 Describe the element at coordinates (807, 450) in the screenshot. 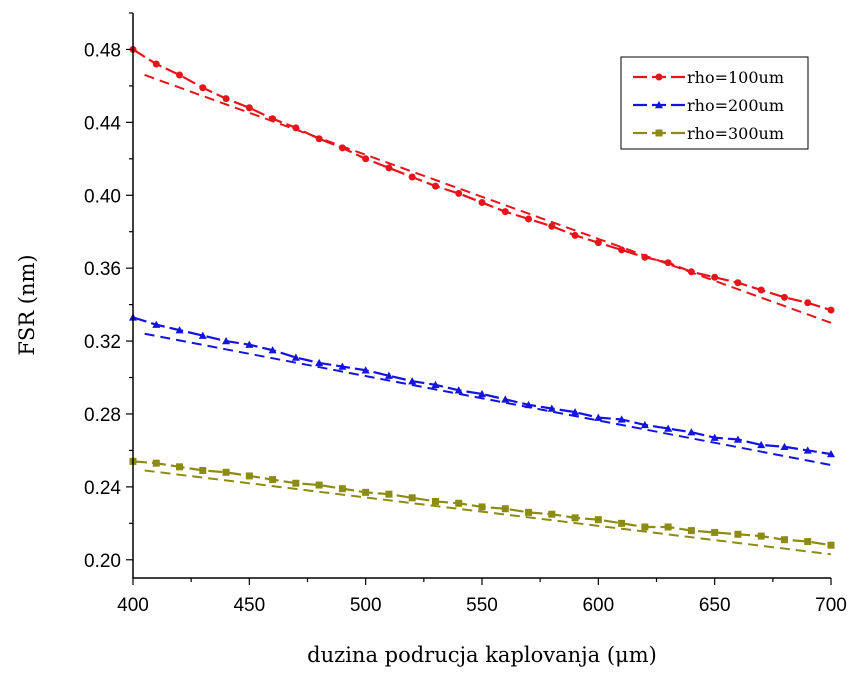

I see `data-point-rho=200um-690` at that location.